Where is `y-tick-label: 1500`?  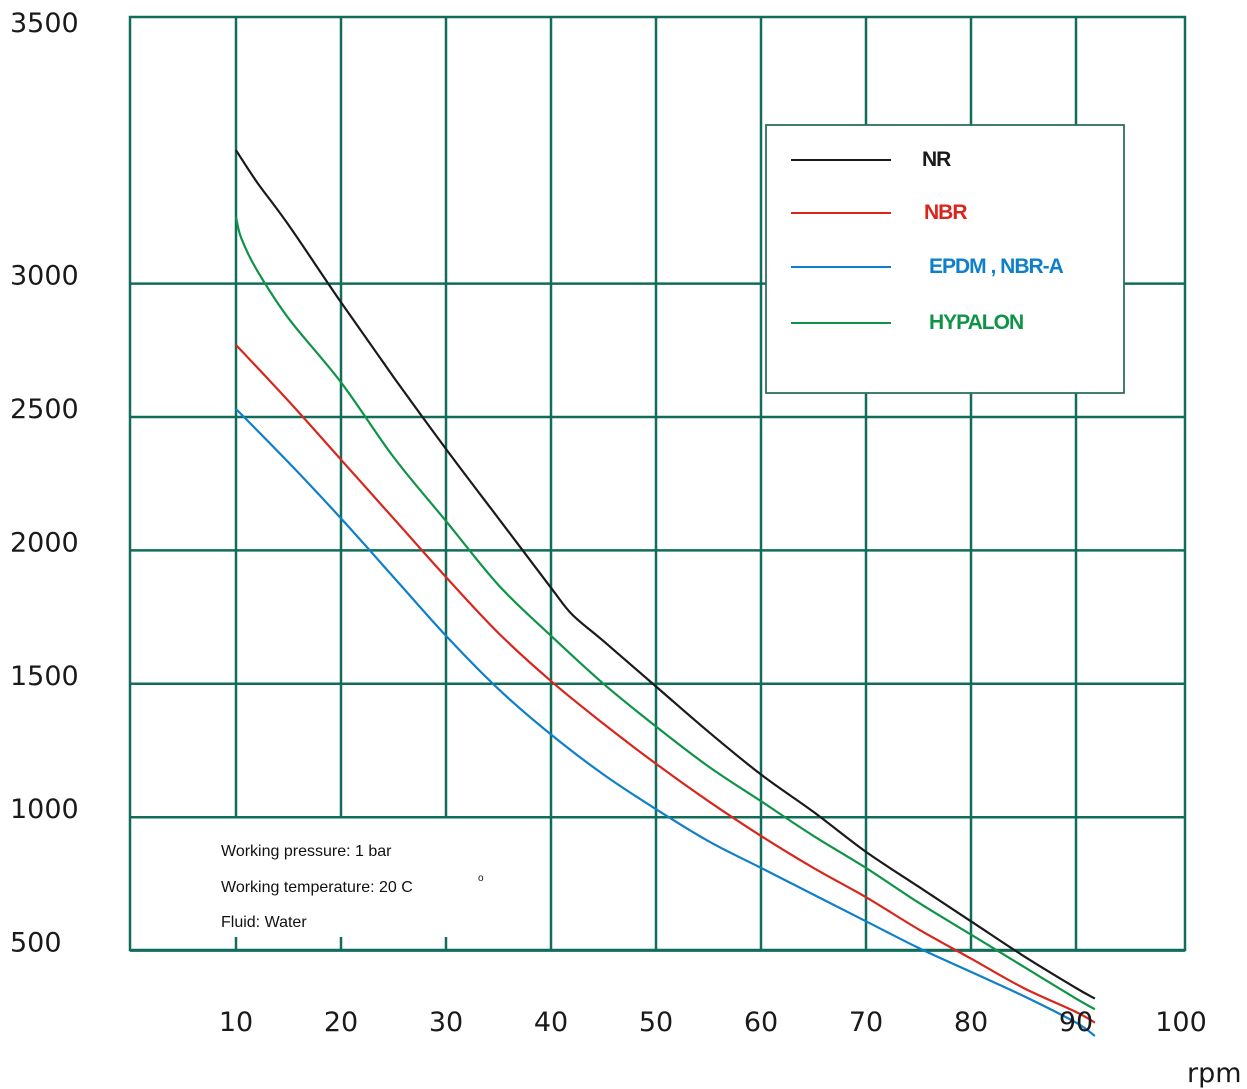
y-tick-label: 1500 is located at coordinates (44, 676).